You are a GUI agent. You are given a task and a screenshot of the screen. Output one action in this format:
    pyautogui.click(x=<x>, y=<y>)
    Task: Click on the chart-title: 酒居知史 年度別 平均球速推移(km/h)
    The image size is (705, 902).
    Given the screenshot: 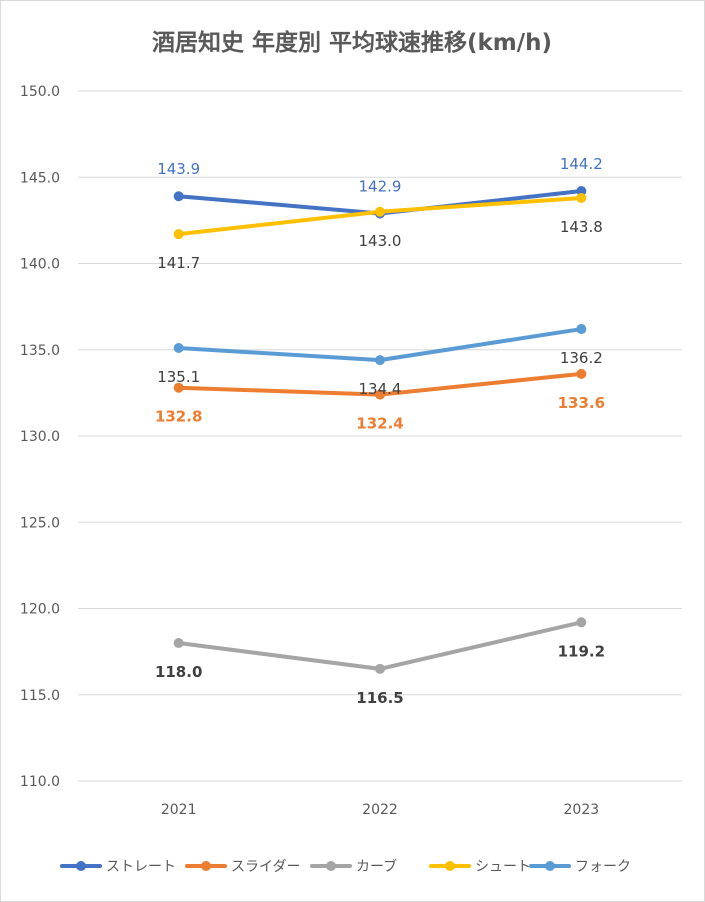 What is the action you would take?
    pyautogui.click(x=352, y=42)
    